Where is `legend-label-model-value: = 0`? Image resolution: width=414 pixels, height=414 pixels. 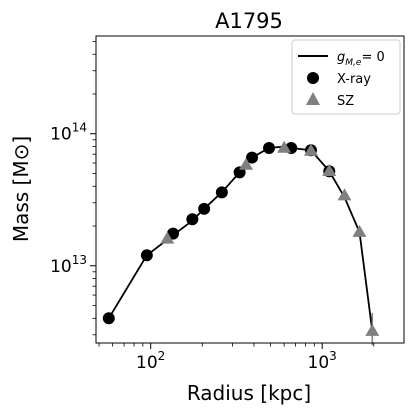
legend-label-model-value: = 0 is located at coordinates (372, 57).